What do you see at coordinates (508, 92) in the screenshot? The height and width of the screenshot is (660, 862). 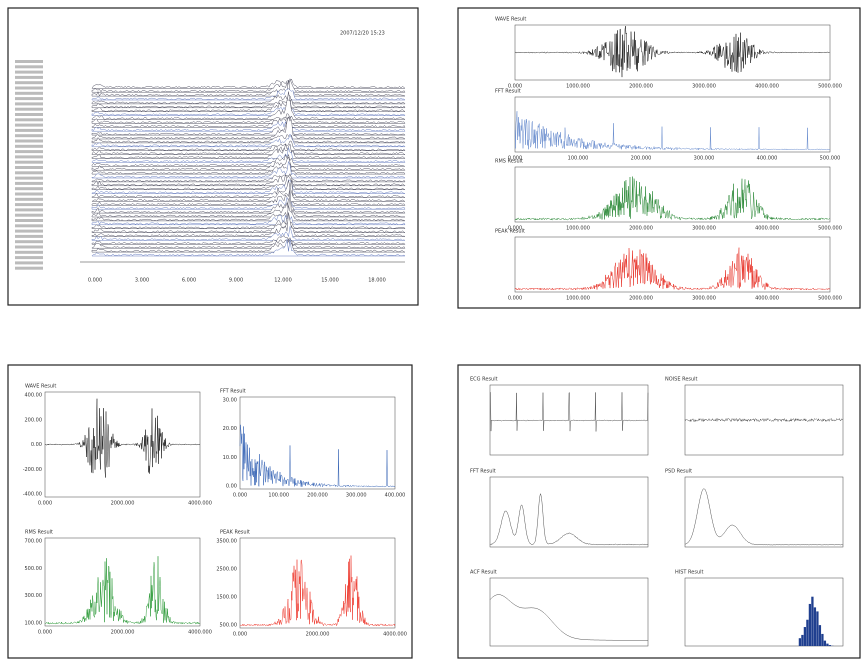 I see `plot-title: FFT Result` at bounding box center [508, 92].